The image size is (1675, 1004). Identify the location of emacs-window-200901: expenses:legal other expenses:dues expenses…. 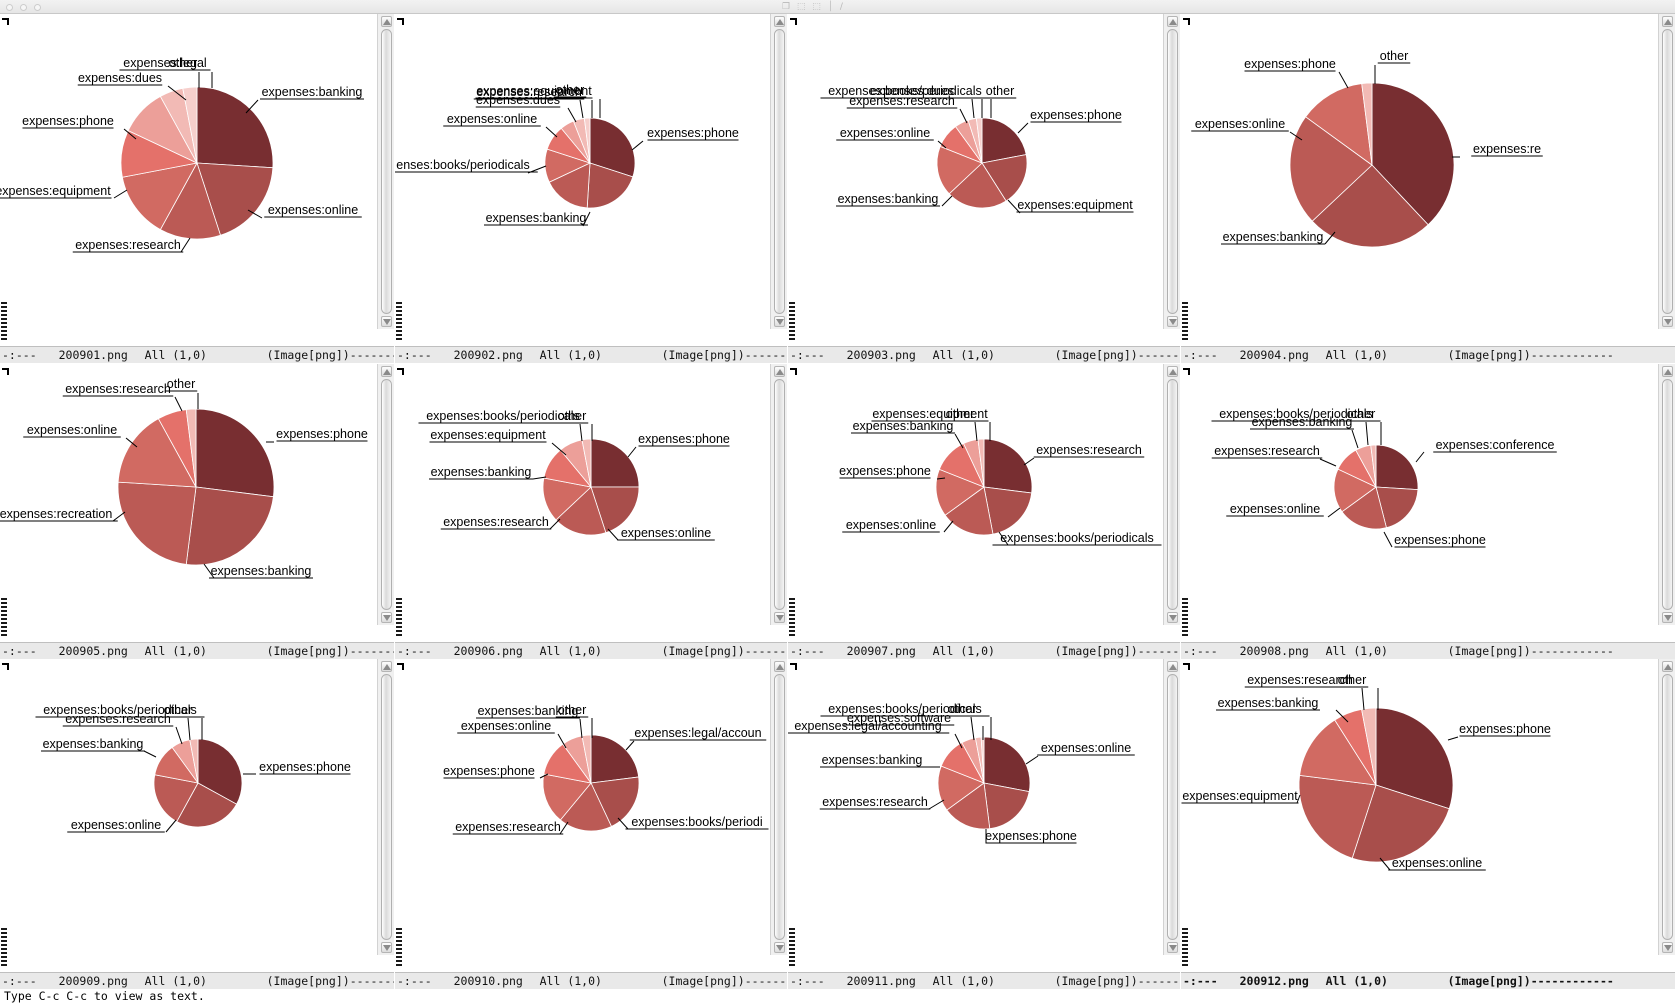
(197, 188).